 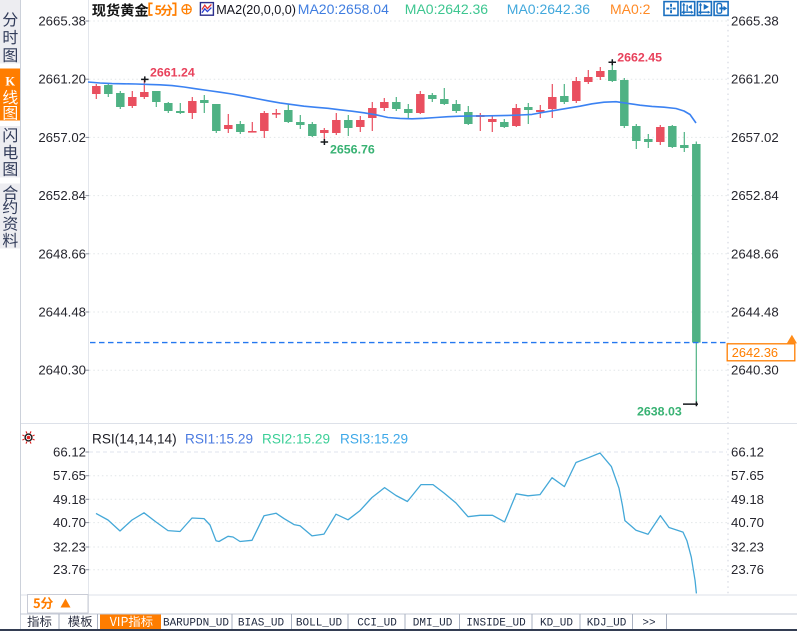 I want to click on svg-text: MA2(20,0,0,0), so click(x=256, y=10).